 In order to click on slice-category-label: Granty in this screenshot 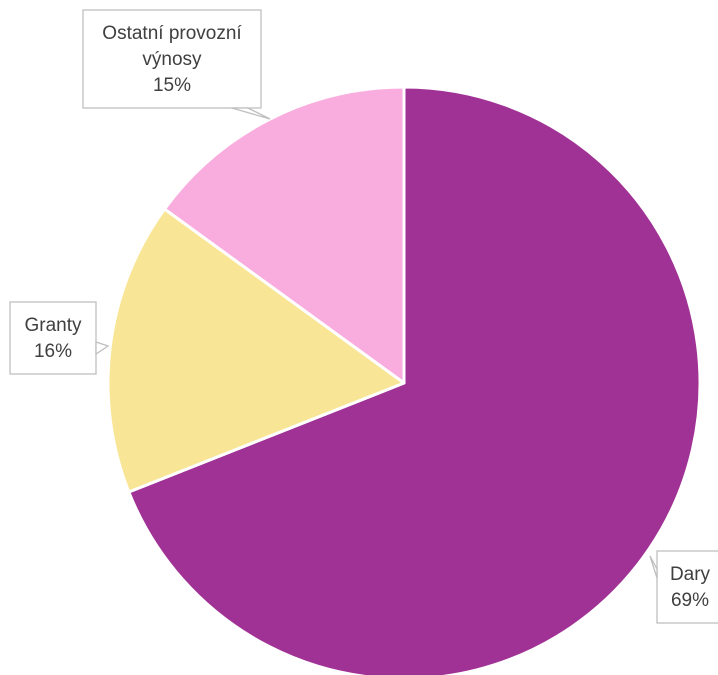, I will do `click(53, 325)`.